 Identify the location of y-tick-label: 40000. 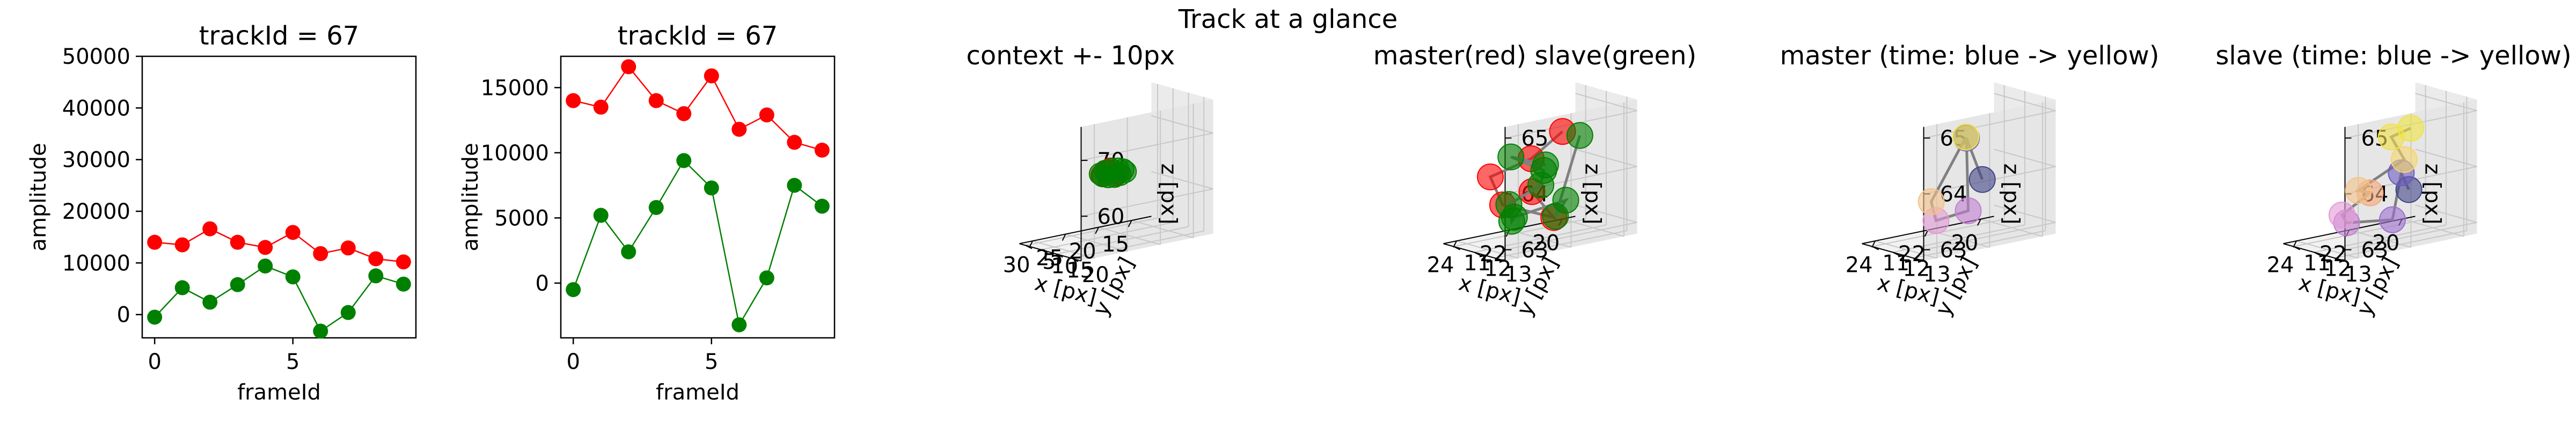
(96, 108).